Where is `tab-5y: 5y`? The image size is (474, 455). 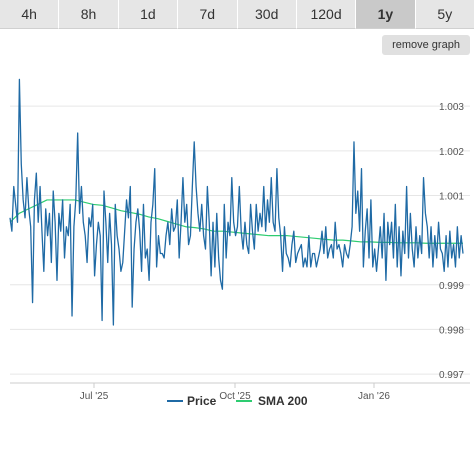
tab-5y: 5y is located at coordinates (444, 14).